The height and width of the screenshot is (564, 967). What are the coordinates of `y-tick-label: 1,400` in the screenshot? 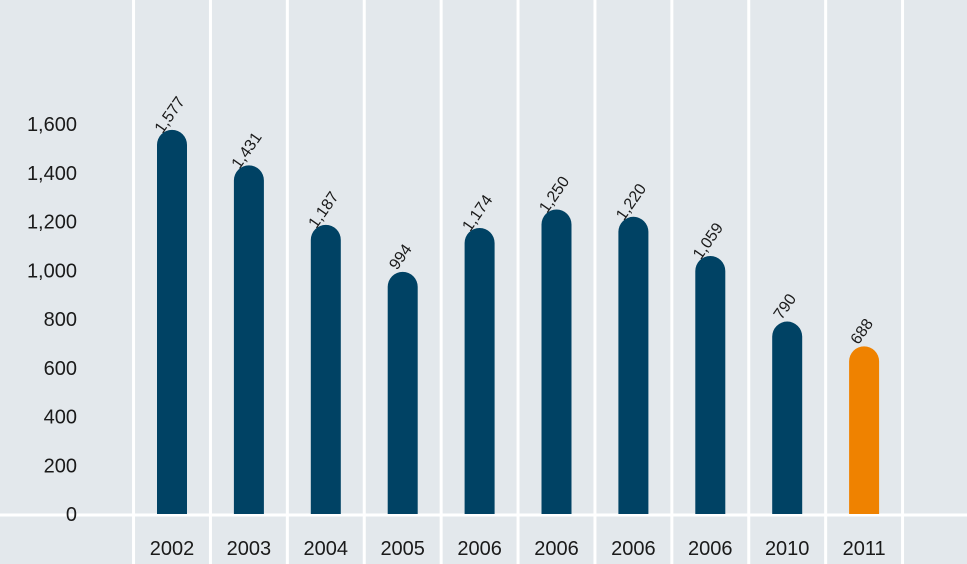 It's located at (52, 174).